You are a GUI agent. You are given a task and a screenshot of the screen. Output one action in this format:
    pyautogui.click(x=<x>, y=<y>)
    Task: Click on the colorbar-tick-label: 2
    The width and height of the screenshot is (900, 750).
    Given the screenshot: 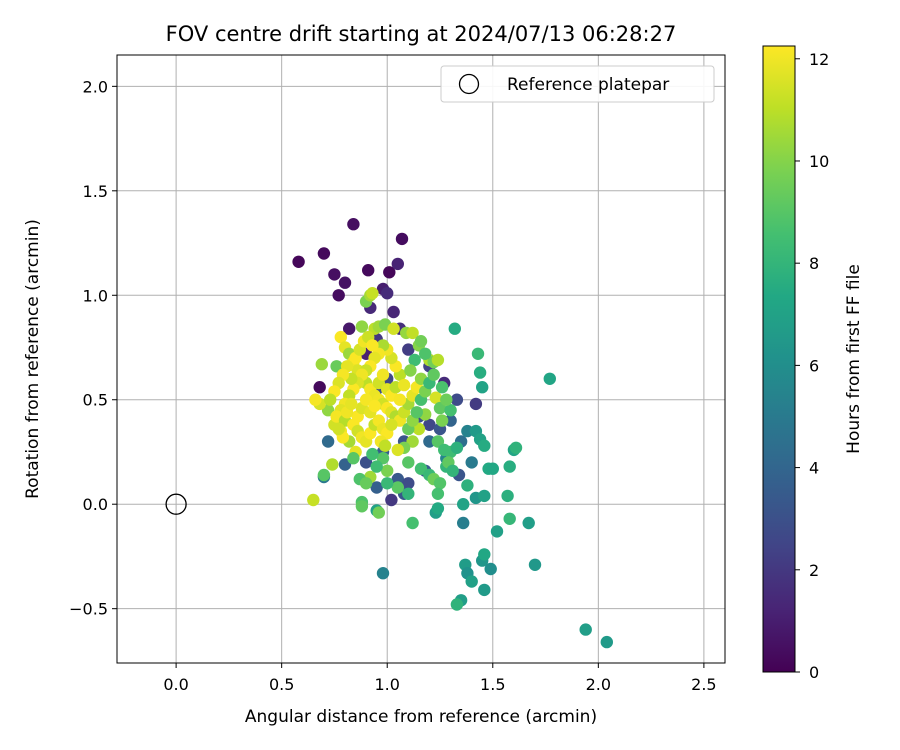 What is the action you would take?
    pyautogui.click(x=814, y=570)
    